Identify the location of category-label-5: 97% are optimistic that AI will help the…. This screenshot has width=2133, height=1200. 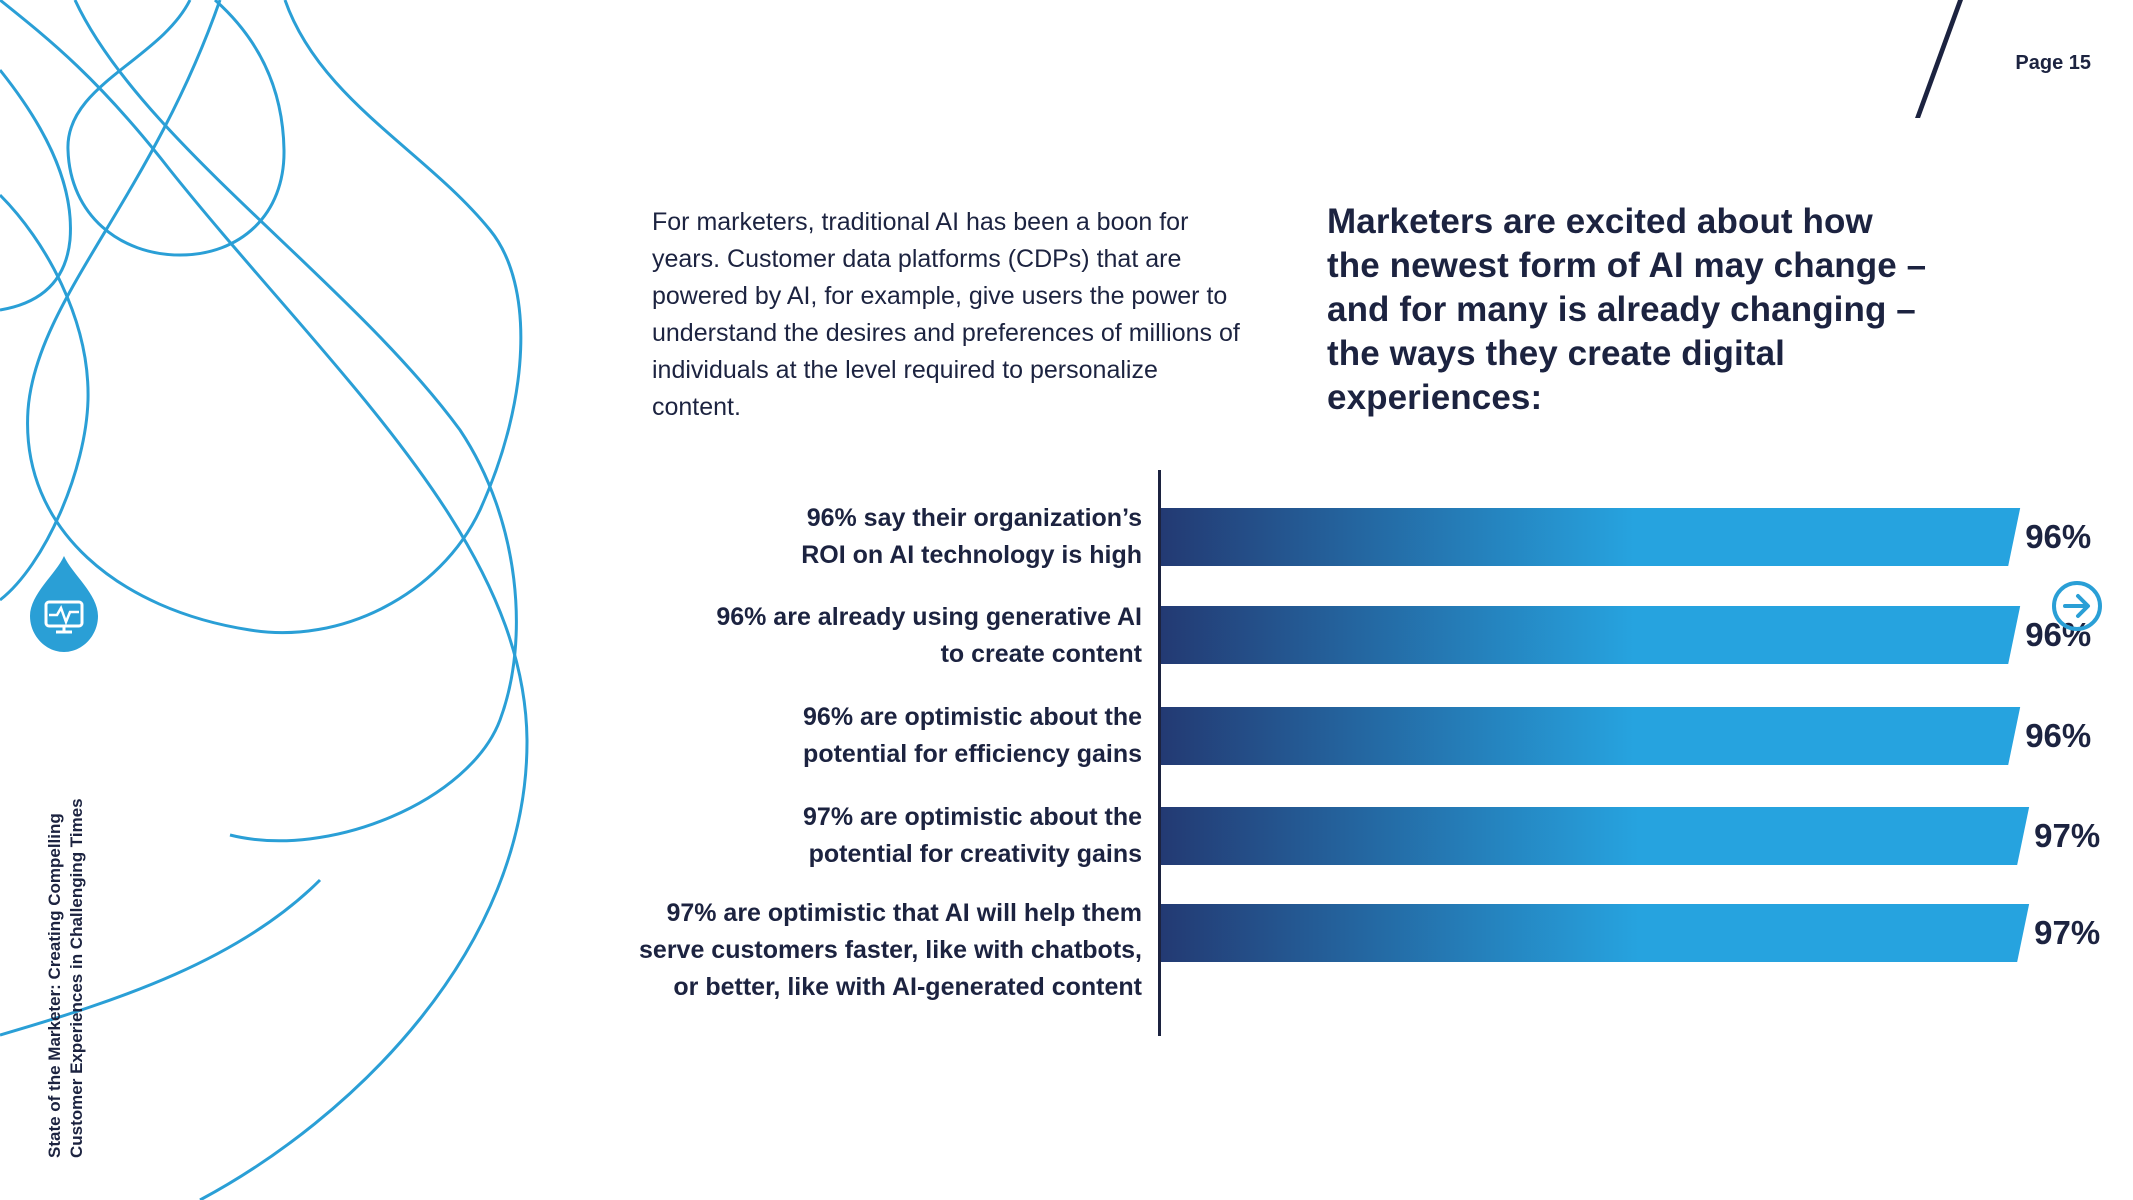
(882, 950).